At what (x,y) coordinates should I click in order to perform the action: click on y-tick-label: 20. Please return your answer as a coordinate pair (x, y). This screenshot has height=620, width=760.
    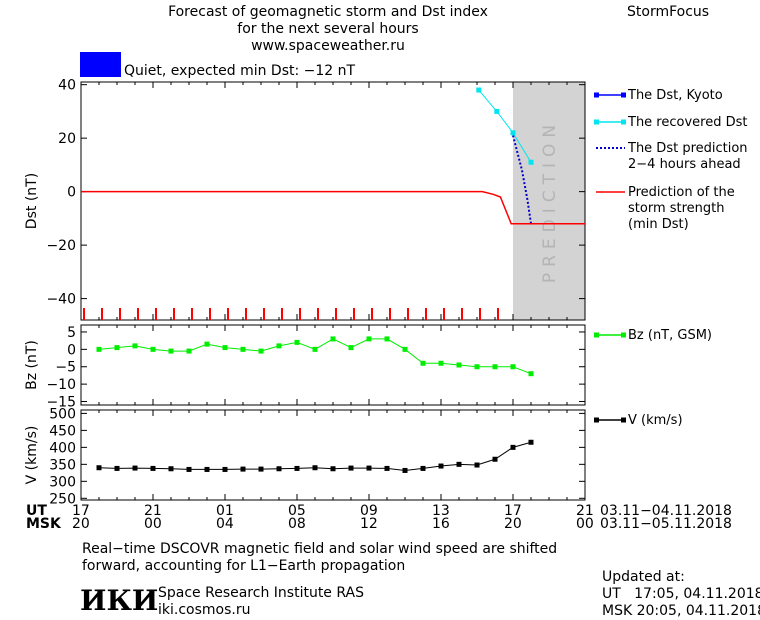
    Looking at the image, I should click on (67, 139).